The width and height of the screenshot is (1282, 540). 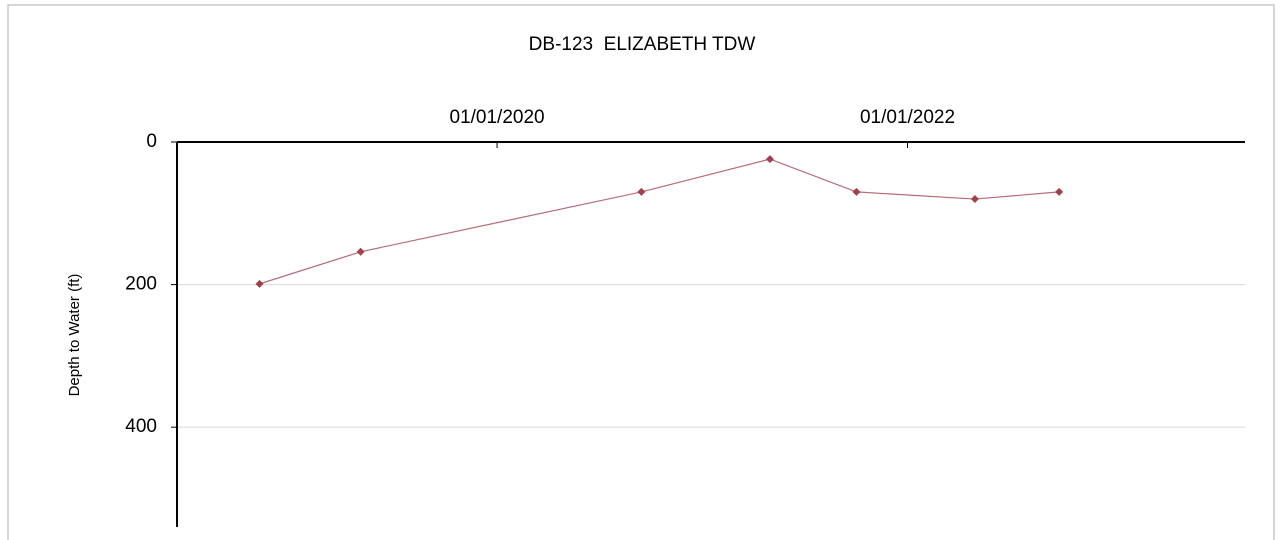 I want to click on y-tick-label: 400, so click(x=141, y=426).